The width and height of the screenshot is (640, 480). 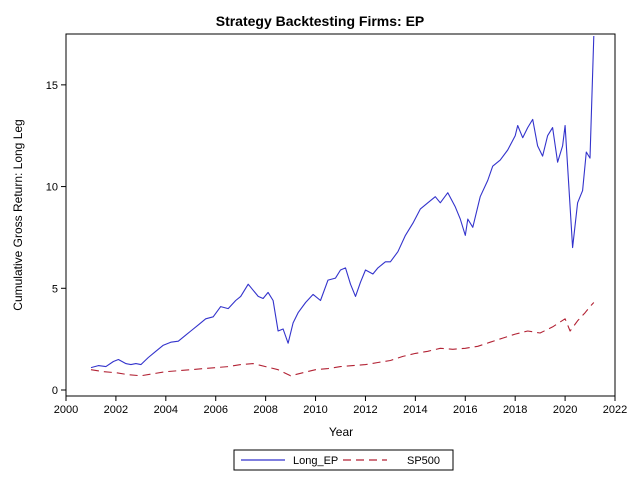 What do you see at coordinates (315, 410) in the screenshot?
I see `x-tick-label: 2010` at bounding box center [315, 410].